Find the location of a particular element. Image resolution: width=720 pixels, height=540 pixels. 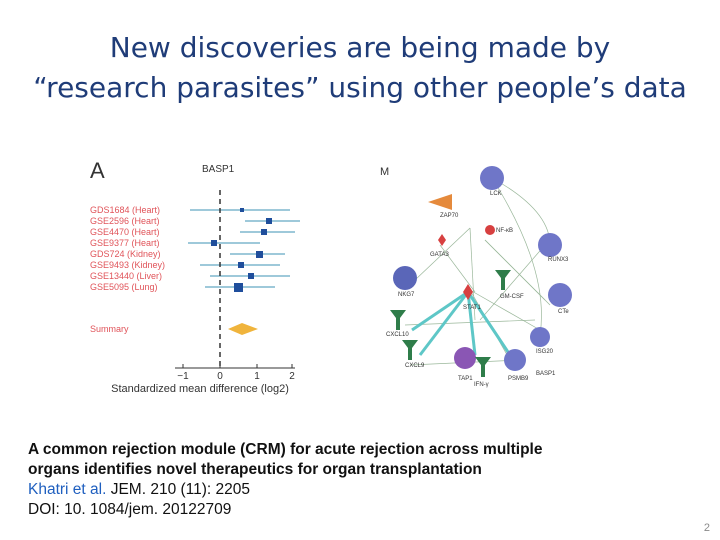

node-cte is located at coordinates (560, 295).